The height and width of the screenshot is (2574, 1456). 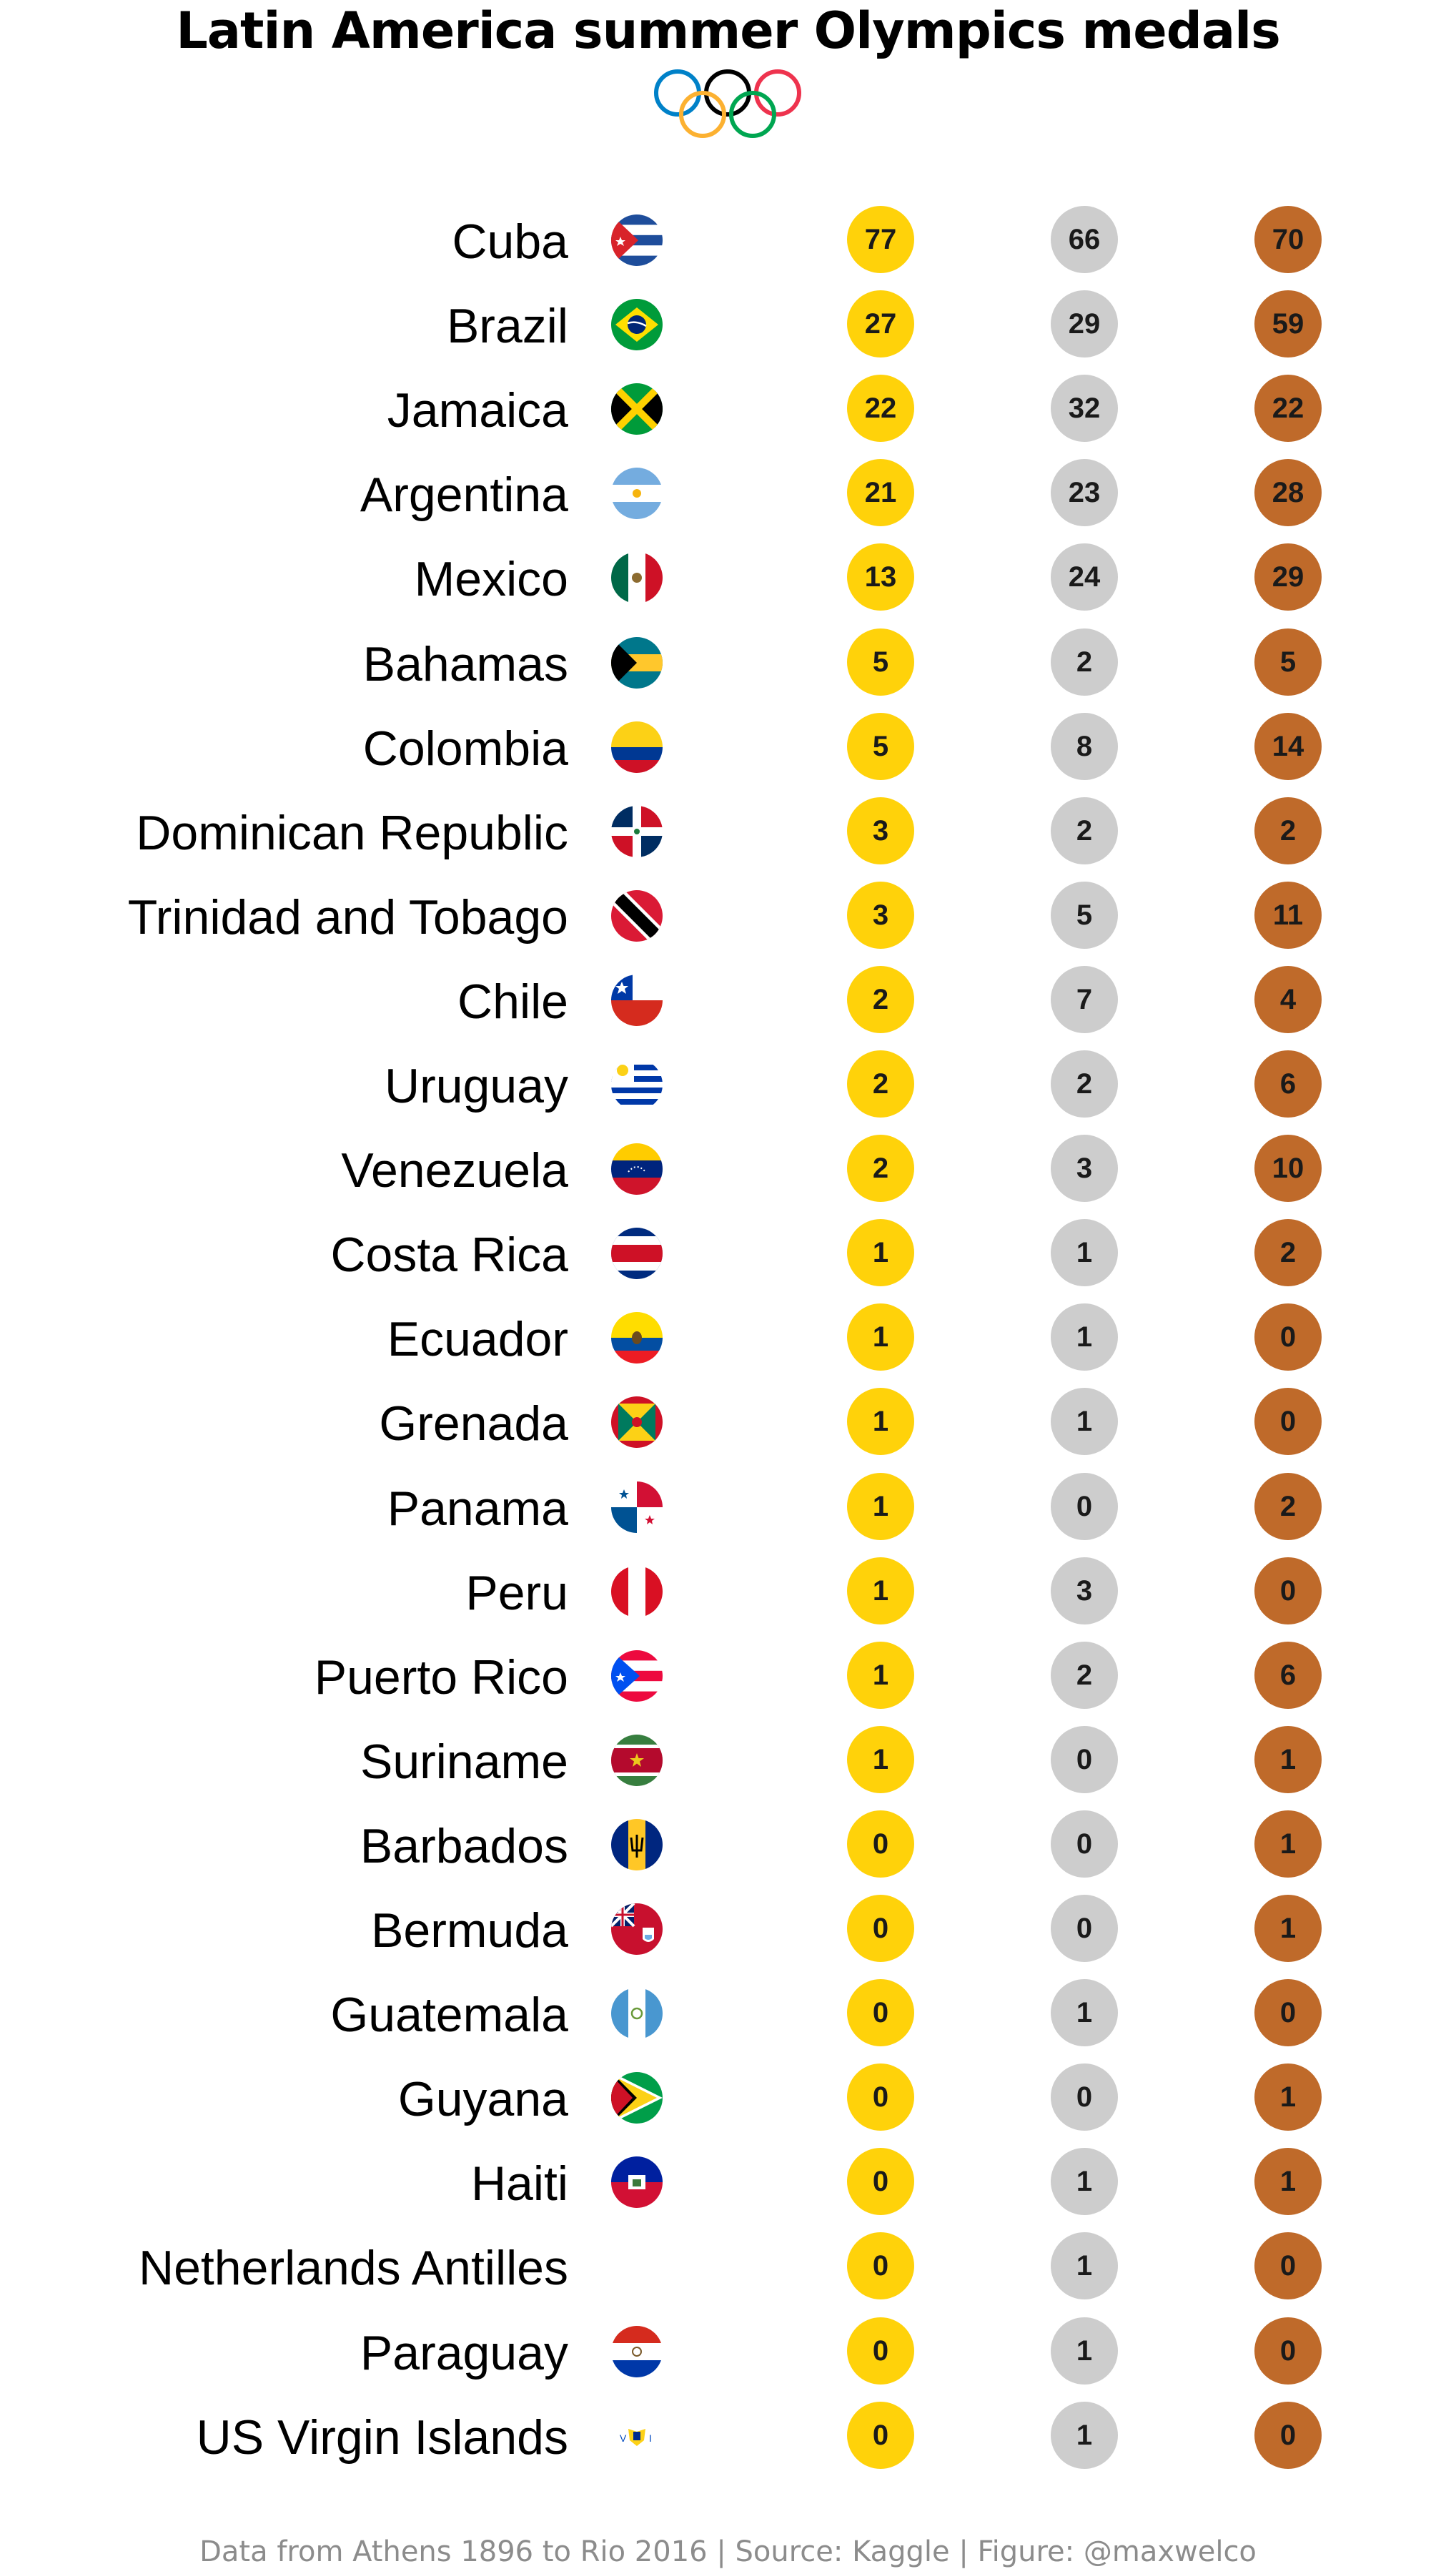 What do you see at coordinates (637, 2098) in the screenshot?
I see `guyana-flag-icon` at bounding box center [637, 2098].